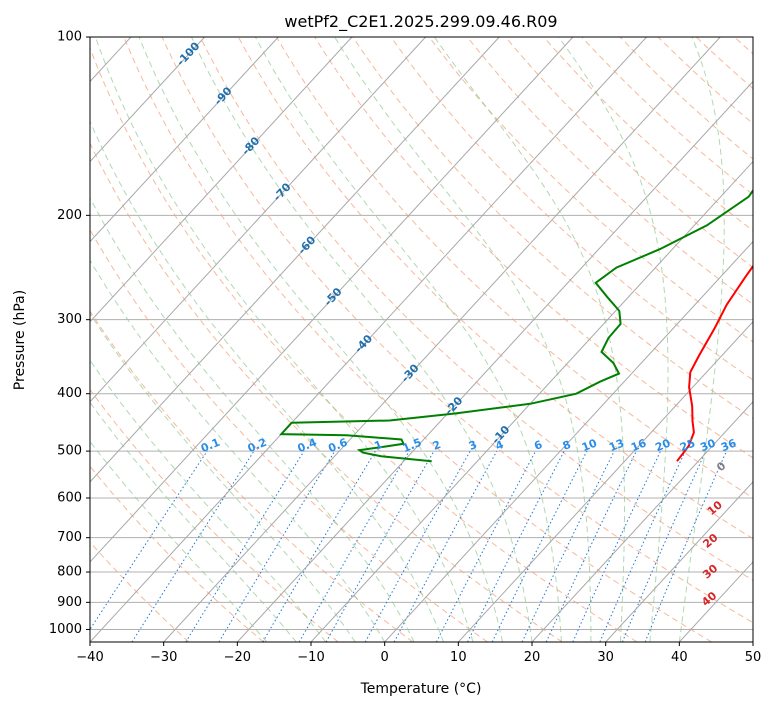 The image size is (775, 708). I want to click on mixing-ratio-label: 0.6, so click(337, 445).